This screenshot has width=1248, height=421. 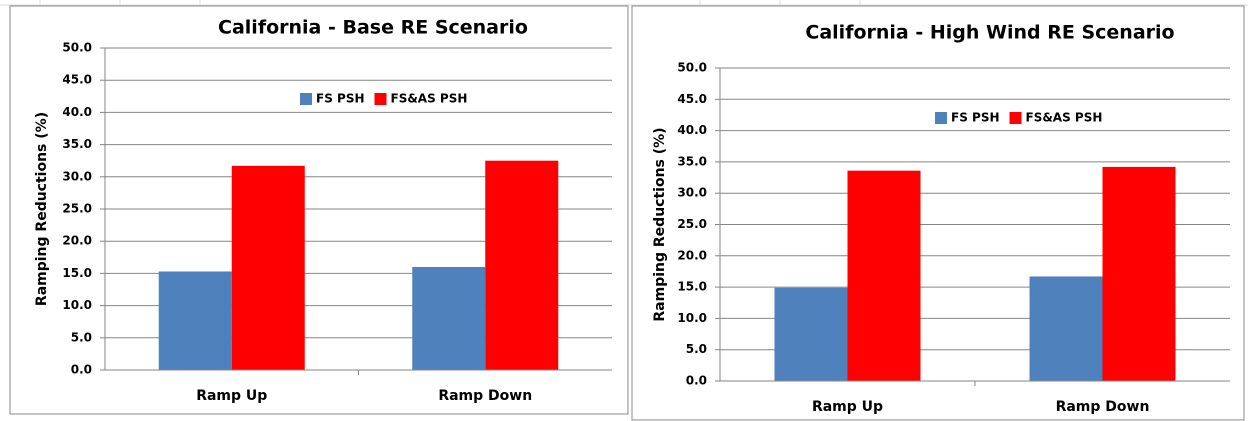 What do you see at coordinates (624, 3) in the screenshot?
I see `sheet-grid` at bounding box center [624, 3].